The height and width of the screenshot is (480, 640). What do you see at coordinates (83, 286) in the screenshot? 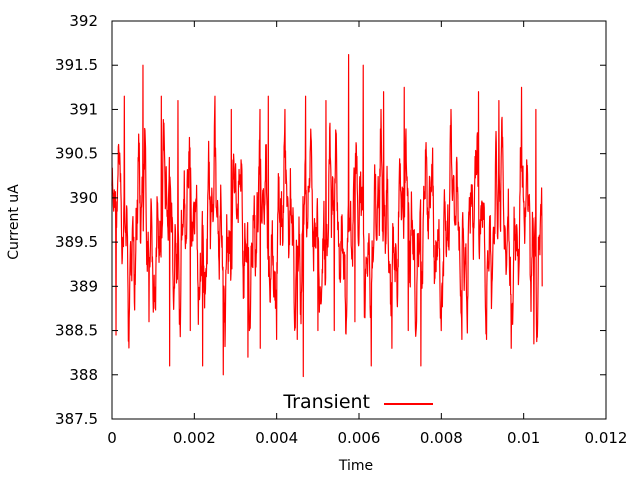
I see `y-tick-label: 389` at bounding box center [83, 286].